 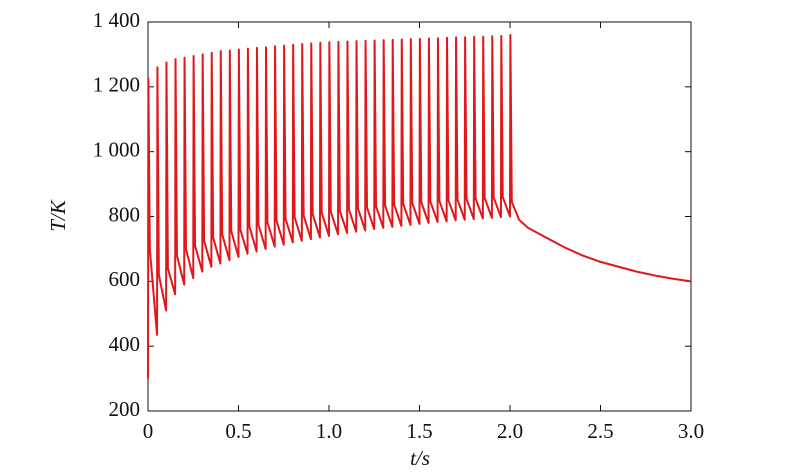 What do you see at coordinates (125, 279) in the screenshot?
I see `y-tick-label: 600` at bounding box center [125, 279].